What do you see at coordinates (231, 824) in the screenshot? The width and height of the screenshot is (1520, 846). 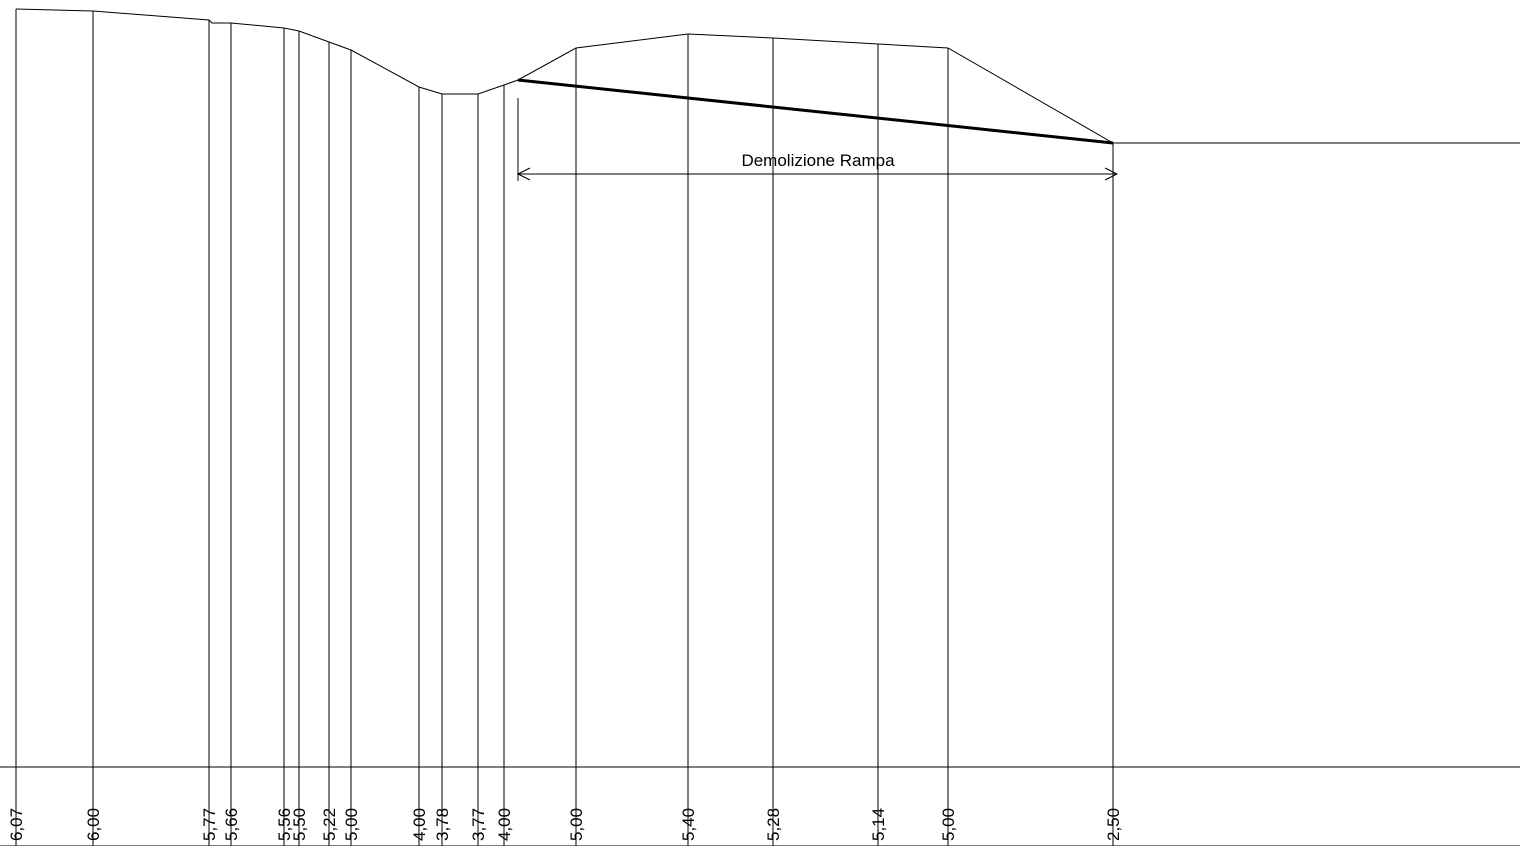 I see `elevation-label: 5,66` at bounding box center [231, 824].